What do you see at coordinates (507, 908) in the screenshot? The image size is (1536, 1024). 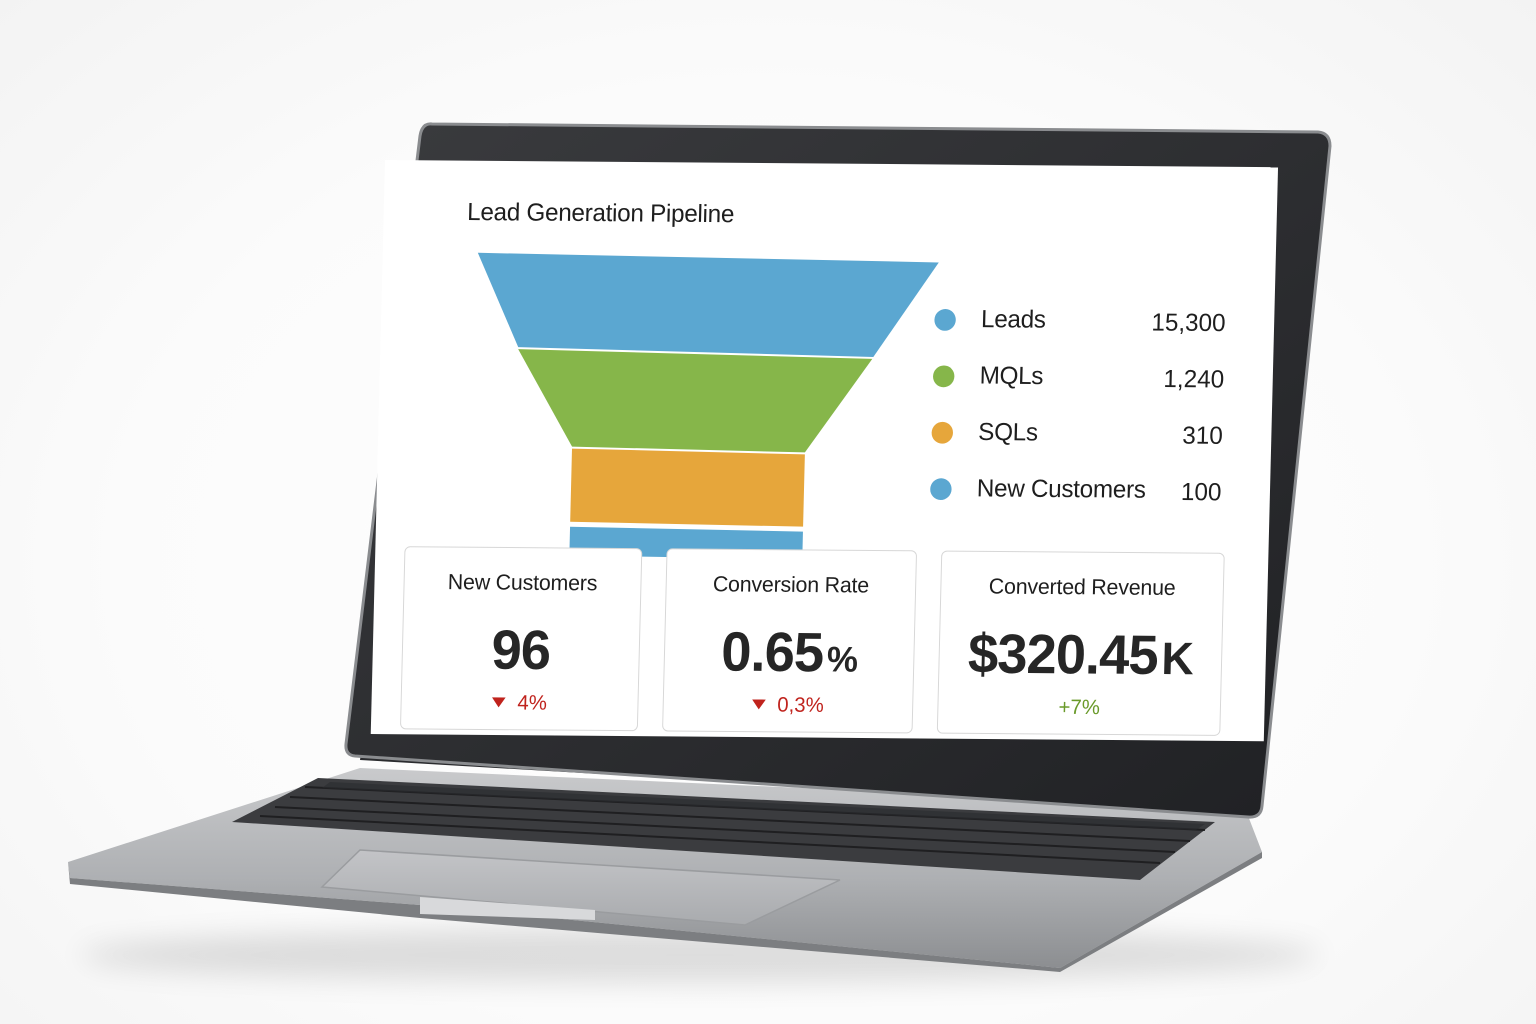 I see `laptop-notch` at bounding box center [507, 908].